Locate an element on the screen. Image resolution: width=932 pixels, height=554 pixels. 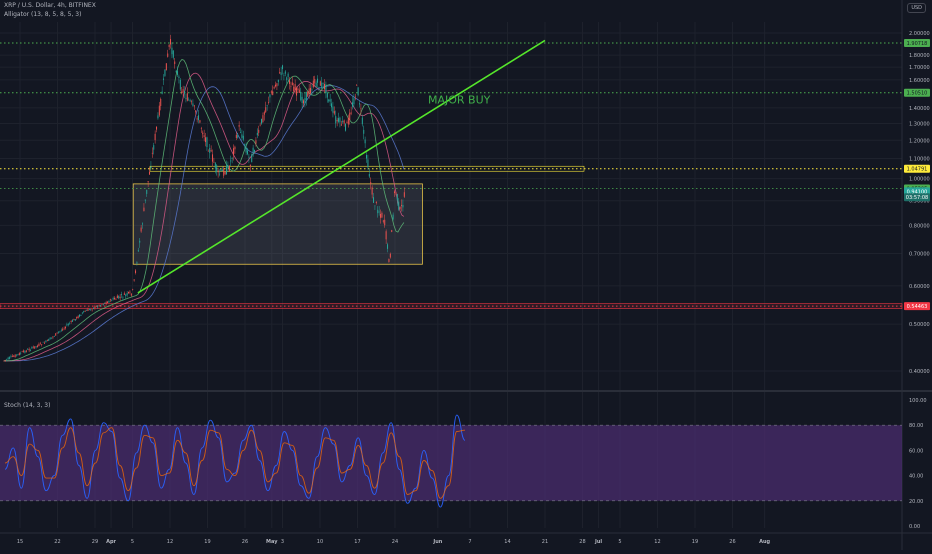
level-price-label: 1.90718 is located at coordinates (917, 44).